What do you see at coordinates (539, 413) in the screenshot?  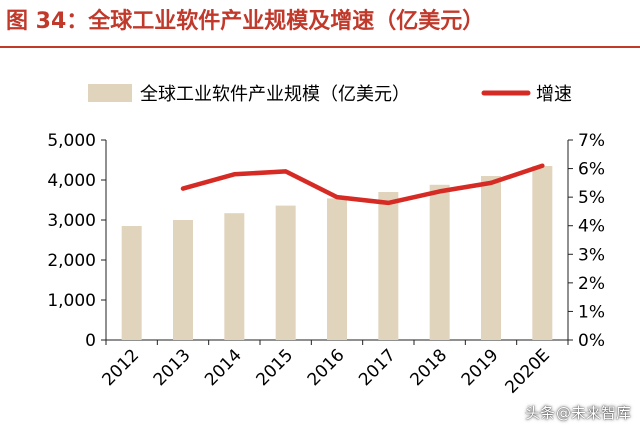 I see `watermark-prefix: 头条` at bounding box center [539, 413].